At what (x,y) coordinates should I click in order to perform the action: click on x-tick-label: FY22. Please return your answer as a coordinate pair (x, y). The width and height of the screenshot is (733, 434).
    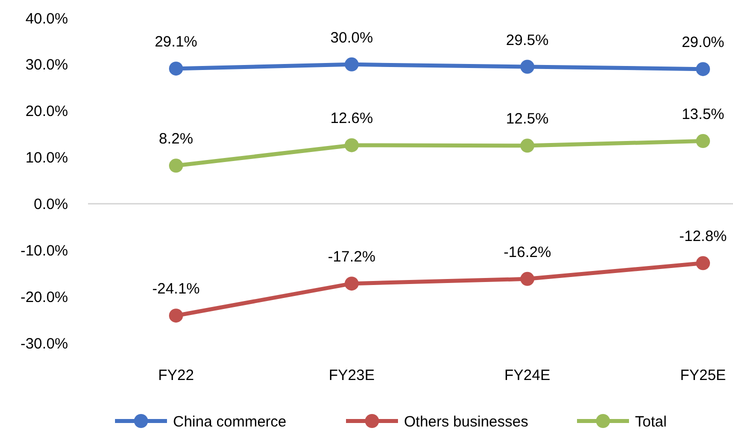
    Looking at the image, I should click on (176, 375).